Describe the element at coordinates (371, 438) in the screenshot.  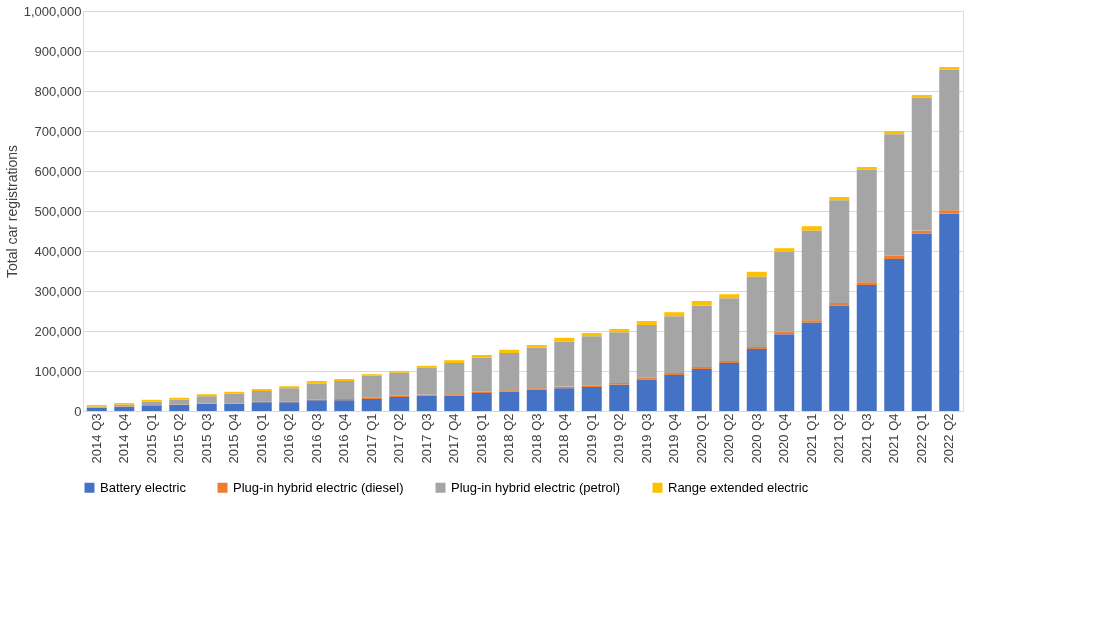
I see `x-tick-label: 2017 Q1` at that location.